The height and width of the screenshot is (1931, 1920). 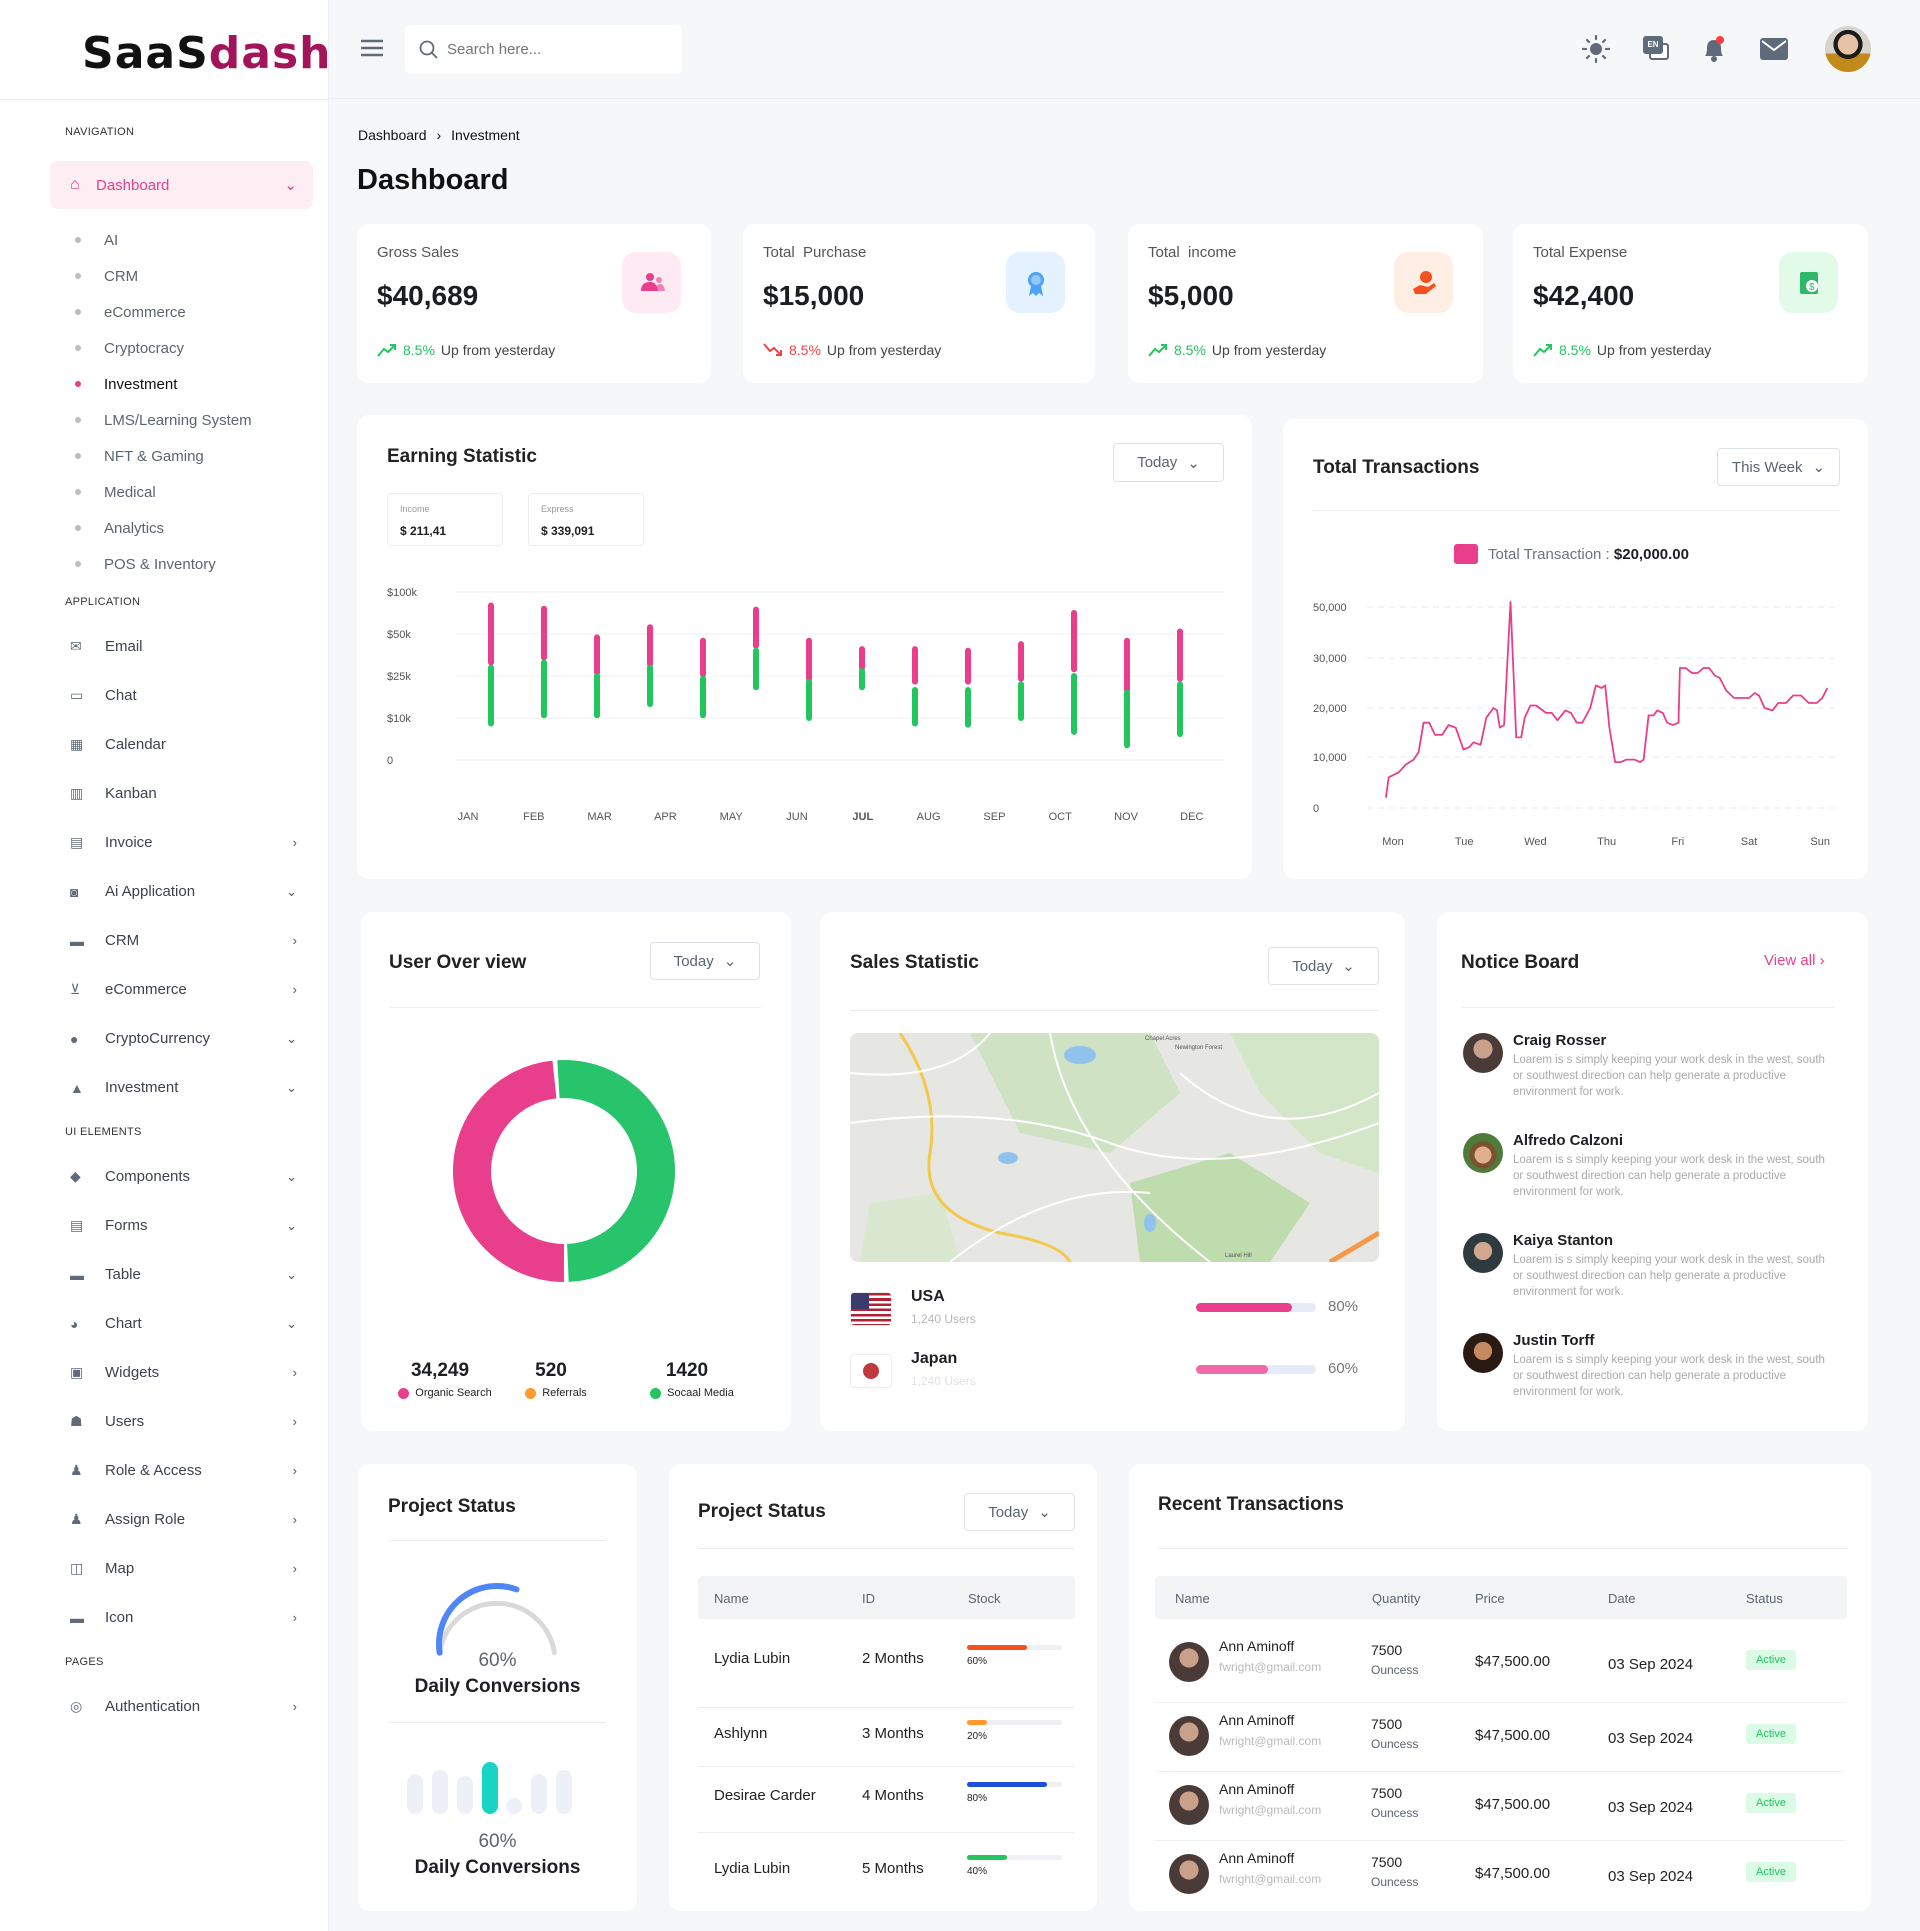 I want to click on sidebar-item-crm: ▬ CRM ›, so click(x=164, y=940).